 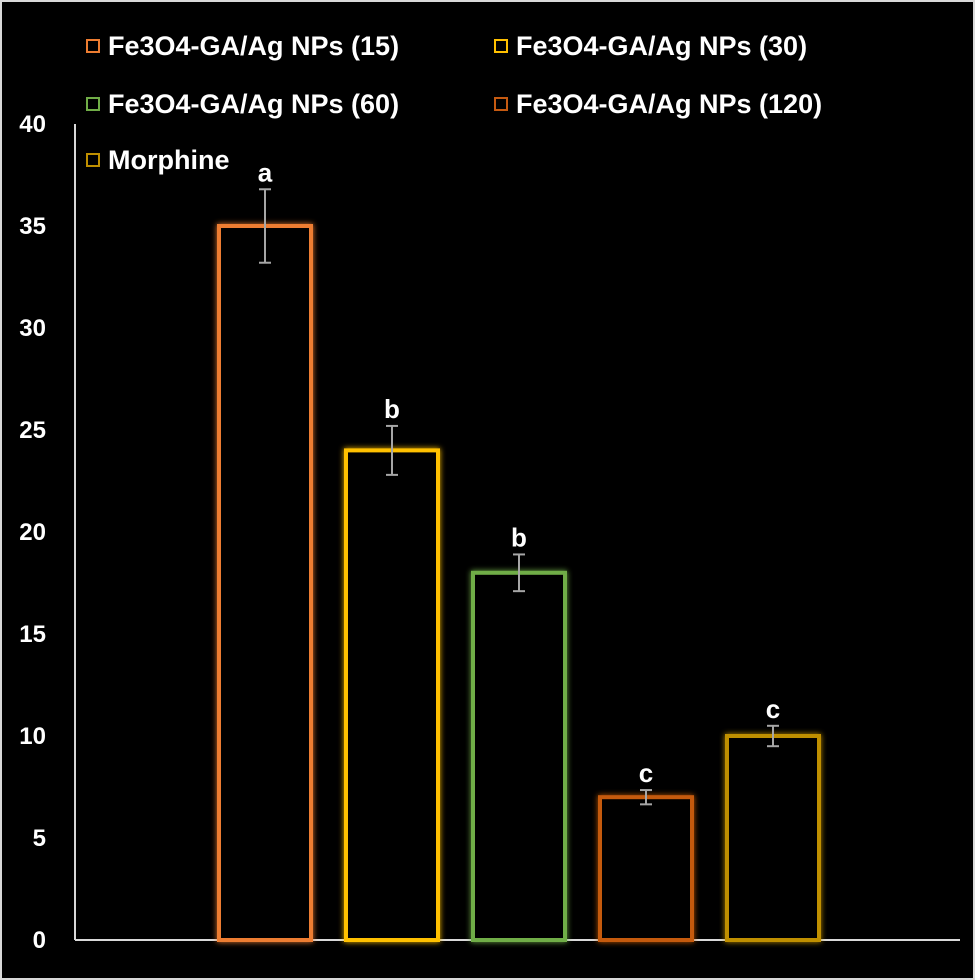 I want to click on y-tick-labels: 0 5 10 15 20 25 30 35 40, so click(x=32, y=532).